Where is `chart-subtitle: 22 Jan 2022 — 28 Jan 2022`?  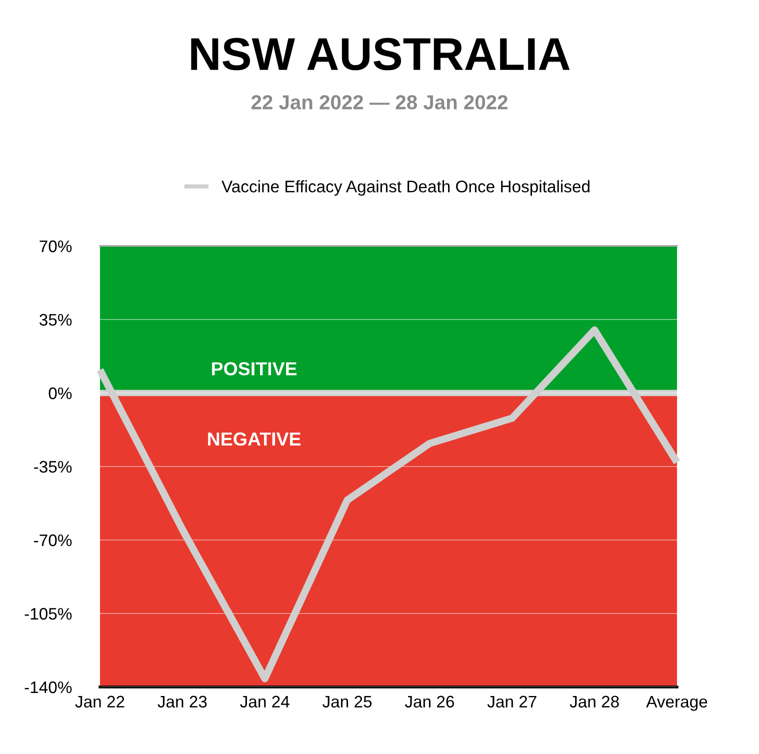 chart-subtitle: 22 Jan 2022 — 28 Jan 2022 is located at coordinates (379, 102).